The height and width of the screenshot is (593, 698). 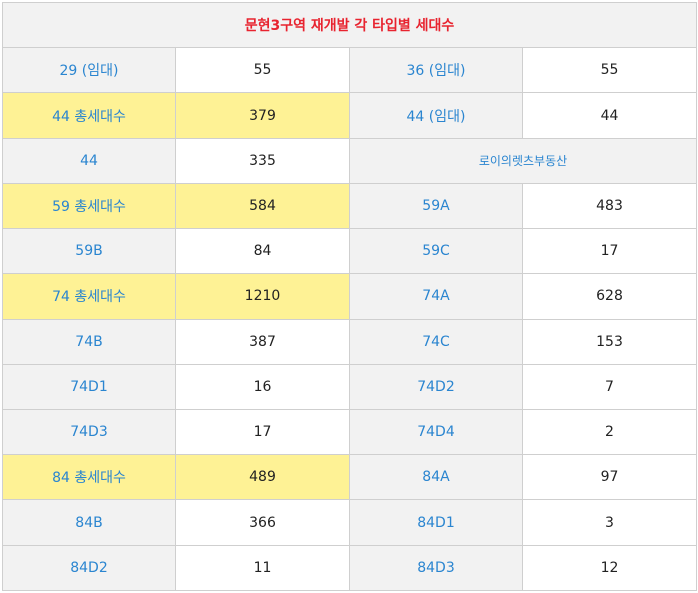 I want to click on type-label-cell: 44 (임대), so click(x=436, y=115).